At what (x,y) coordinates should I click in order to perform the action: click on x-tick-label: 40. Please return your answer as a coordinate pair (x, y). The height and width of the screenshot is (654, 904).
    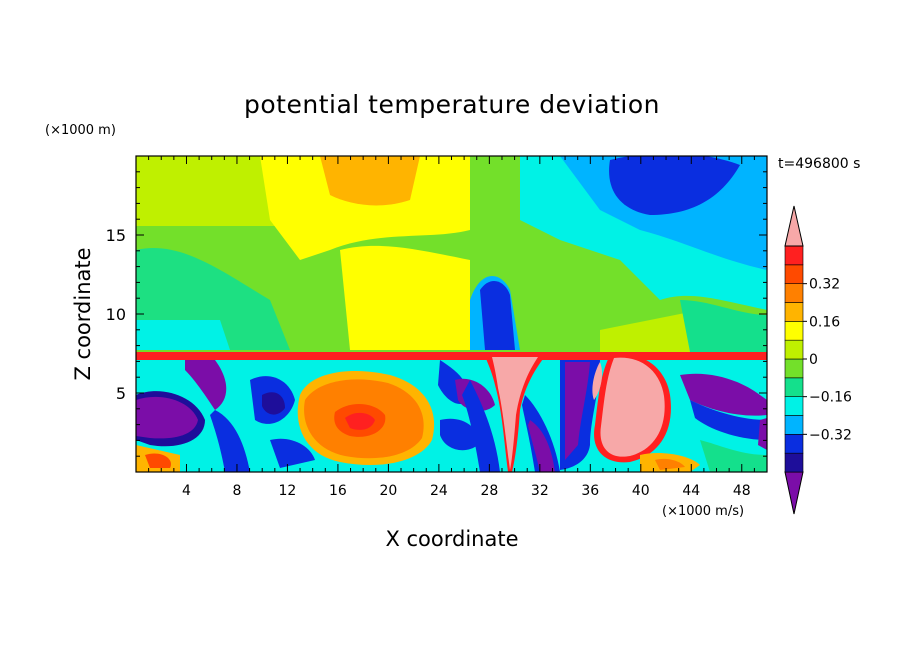
    Looking at the image, I should click on (641, 491).